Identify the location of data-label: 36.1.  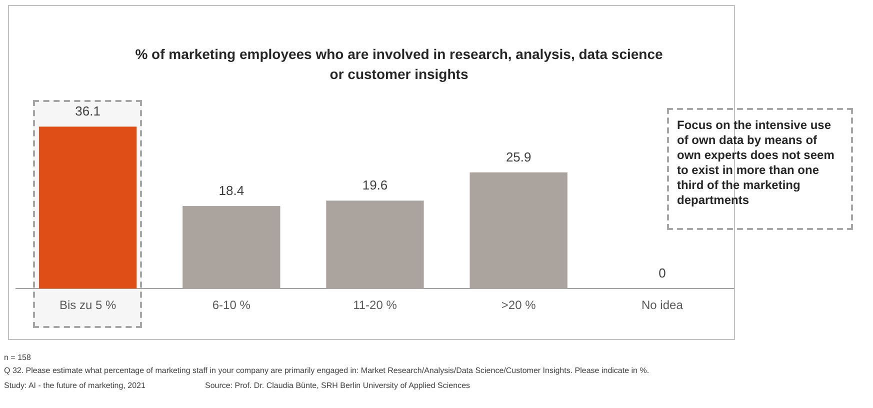
(87, 111).